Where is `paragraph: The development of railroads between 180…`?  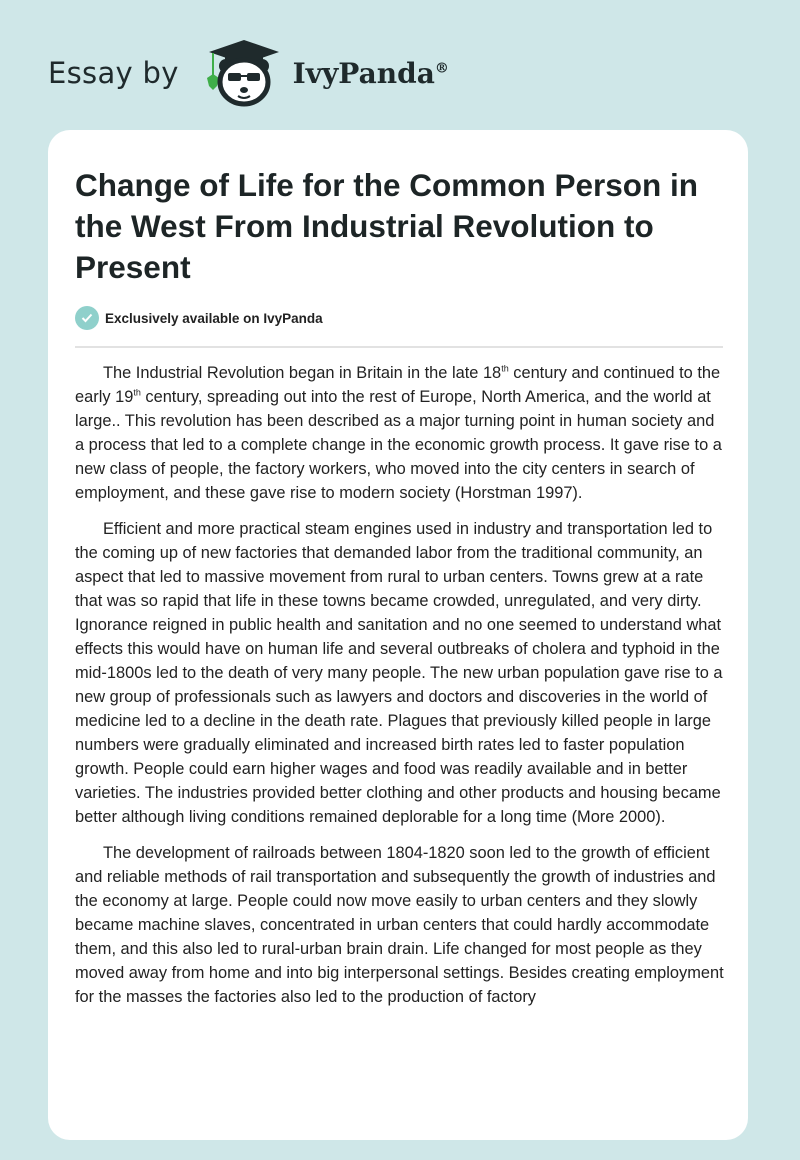 paragraph: The development of railroads between 180… is located at coordinates (399, 925).